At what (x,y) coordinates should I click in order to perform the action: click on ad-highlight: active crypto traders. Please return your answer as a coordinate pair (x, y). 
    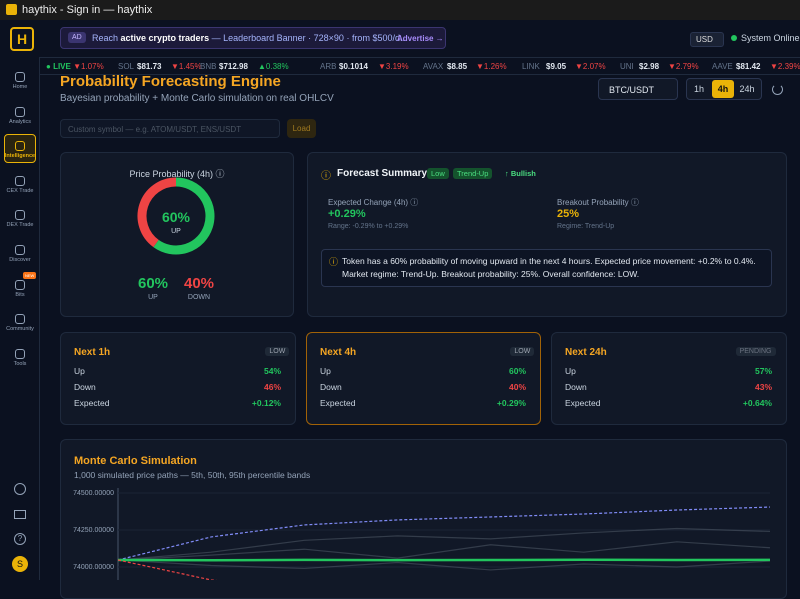
    Looking at the image, I should click on (165, 38).